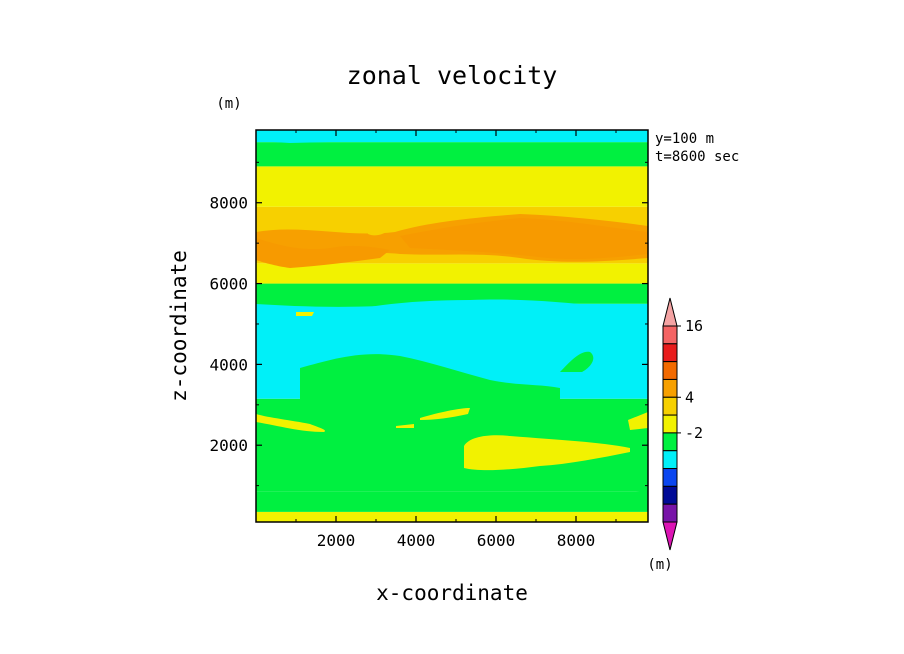 This screenshot has height=654, width=904. What do you see at coordinates (228, 445) in the screenshot?
I see `y-tick-label: 2000` at bounding box center [228, 445].